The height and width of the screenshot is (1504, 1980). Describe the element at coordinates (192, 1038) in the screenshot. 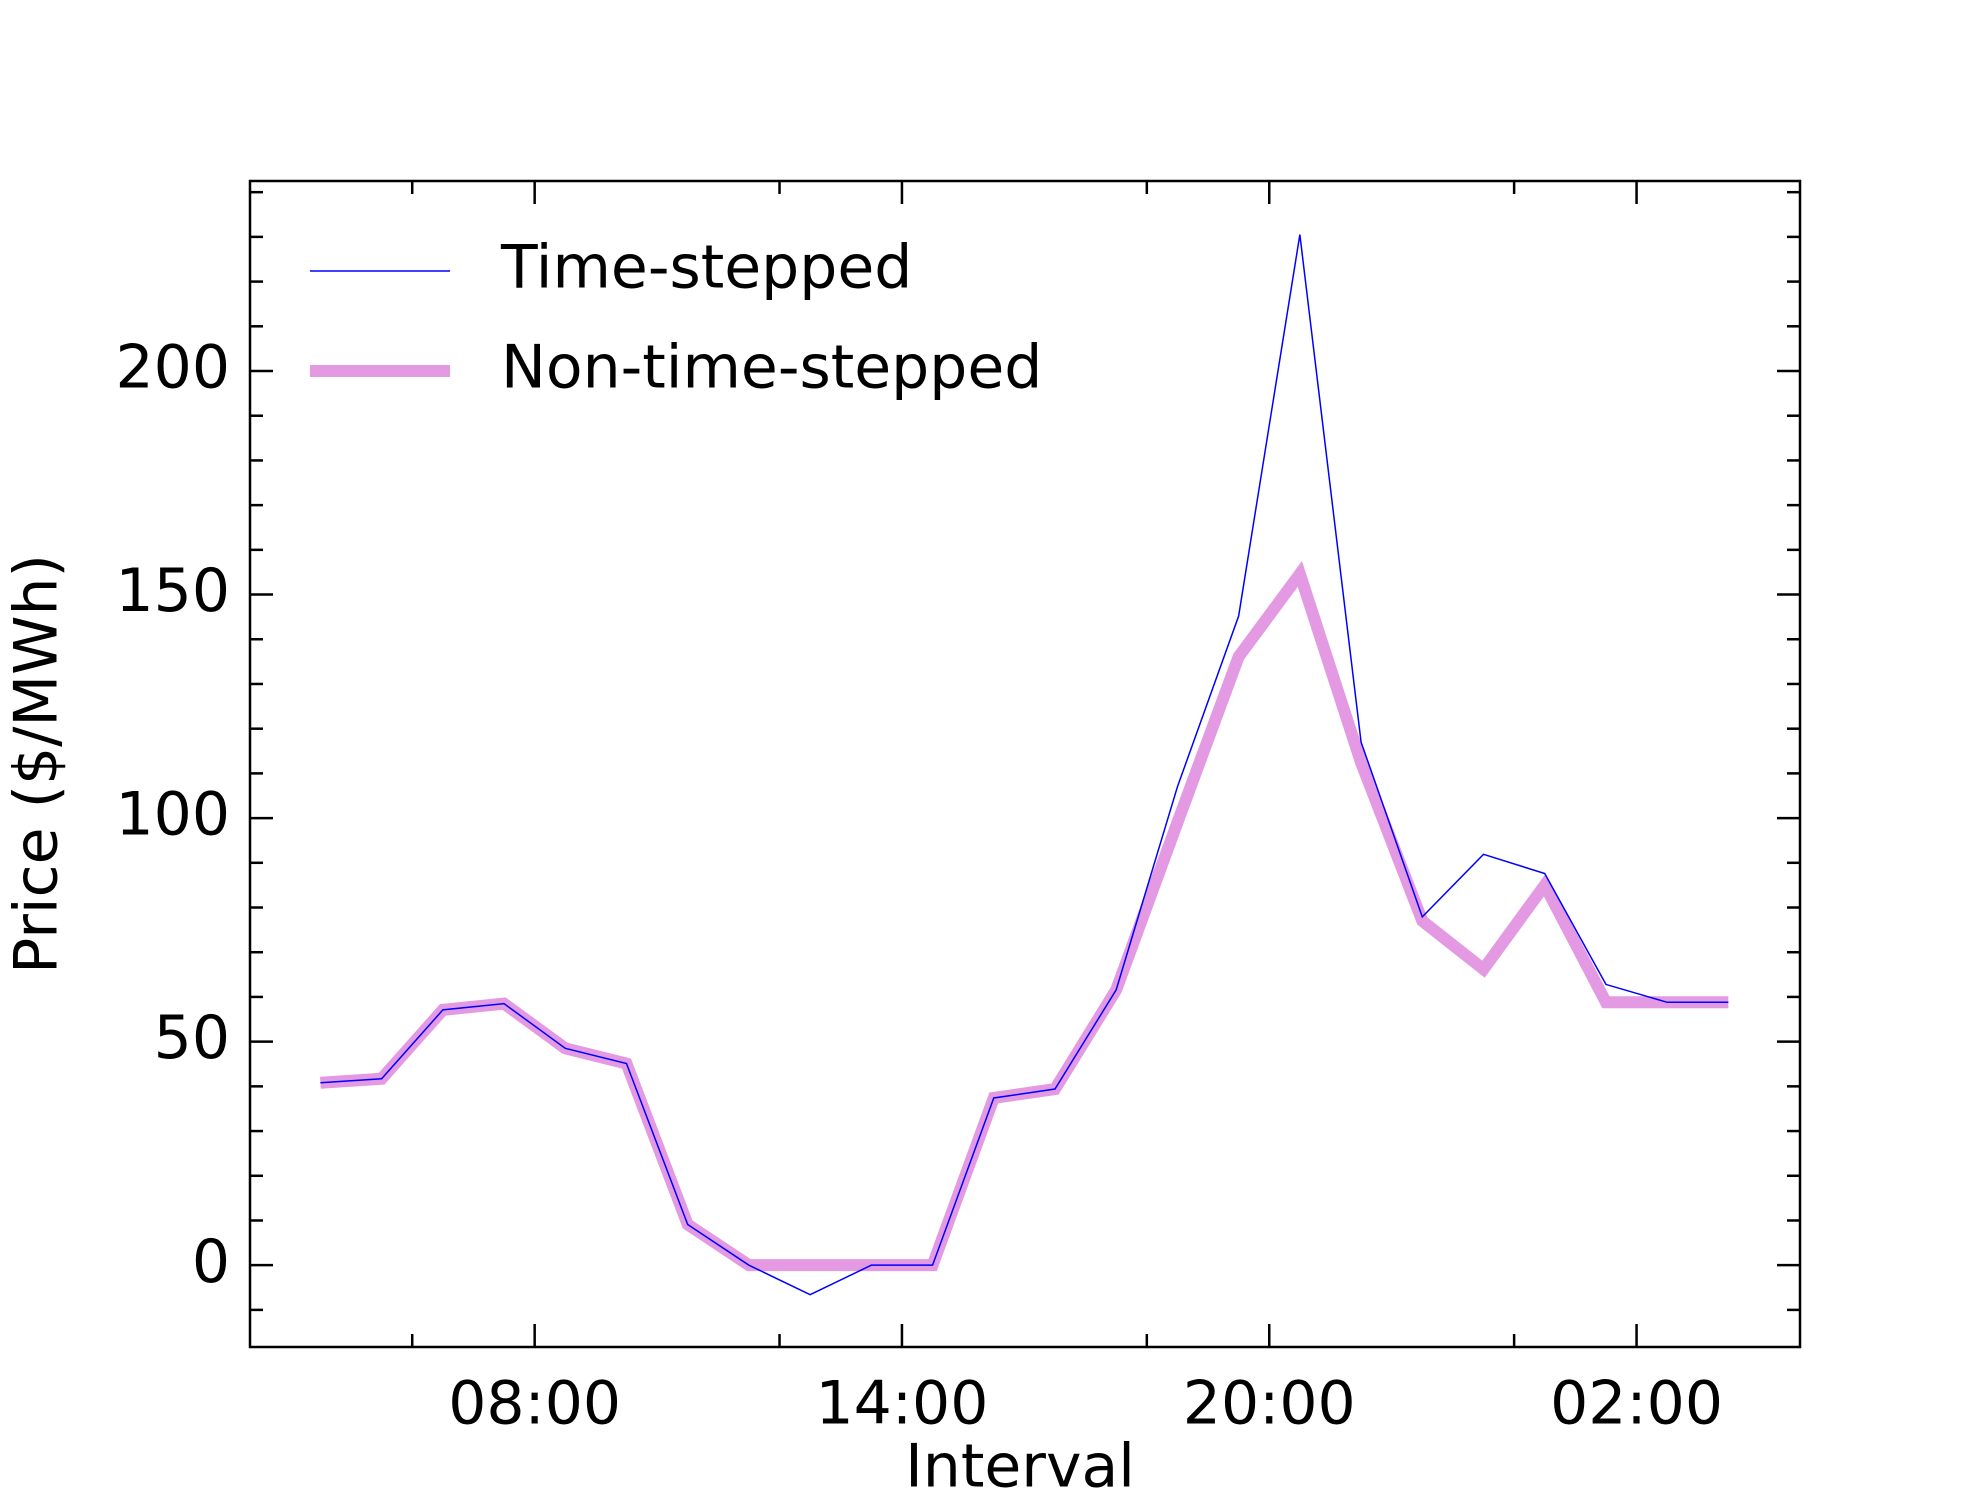

I see `y-tick-label: 50` at that location.